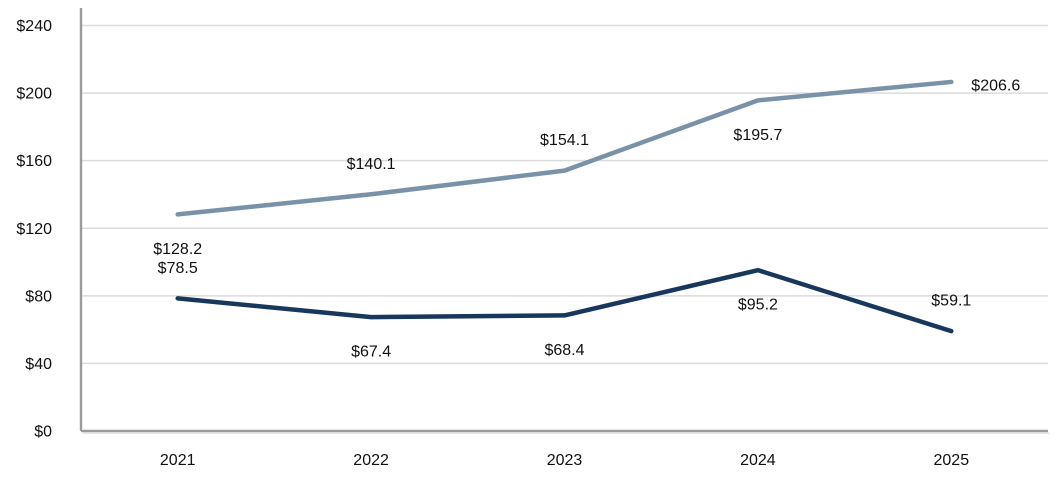 This screenshot has height=480, width=1056. Describe the element at coordinates (38, 296) in the screenshot. I see `y-tick-label: $80` at that location.